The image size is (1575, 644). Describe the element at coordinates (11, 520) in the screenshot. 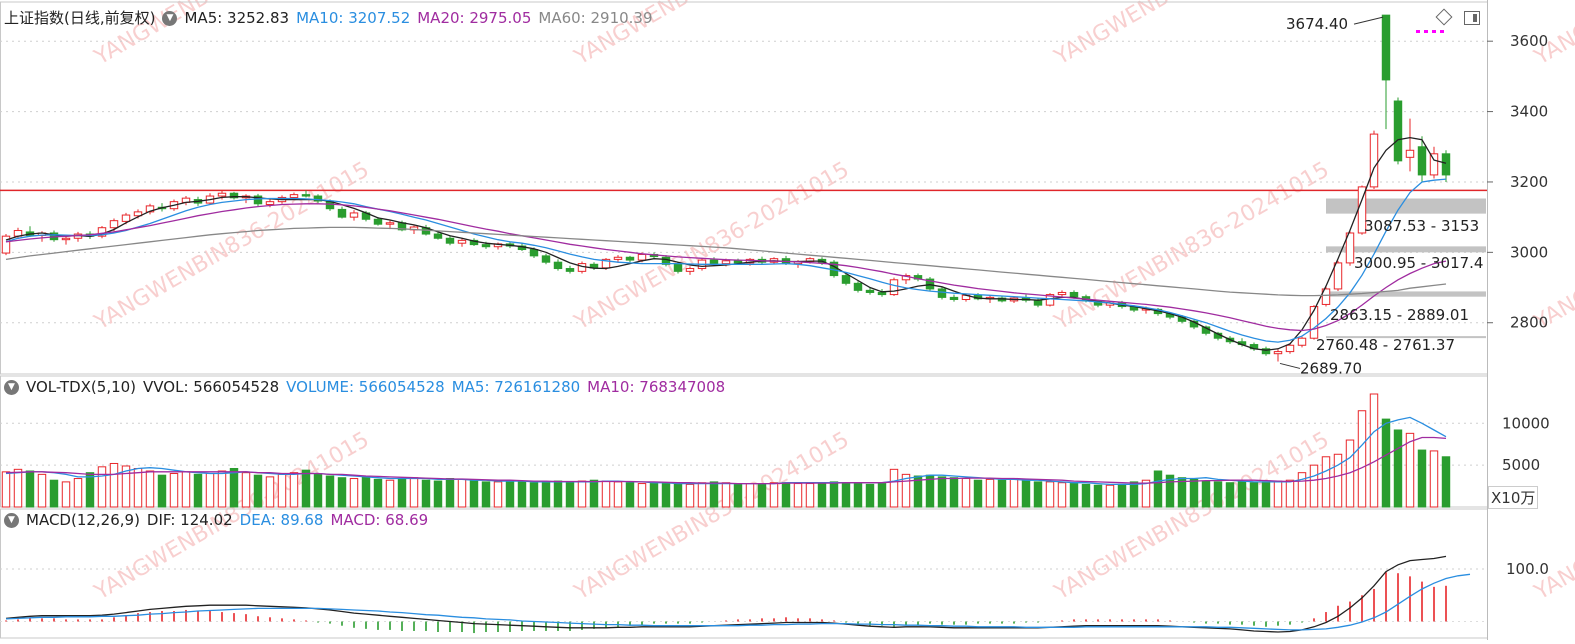

I see `chevron-down-icon: ▼` at that location.